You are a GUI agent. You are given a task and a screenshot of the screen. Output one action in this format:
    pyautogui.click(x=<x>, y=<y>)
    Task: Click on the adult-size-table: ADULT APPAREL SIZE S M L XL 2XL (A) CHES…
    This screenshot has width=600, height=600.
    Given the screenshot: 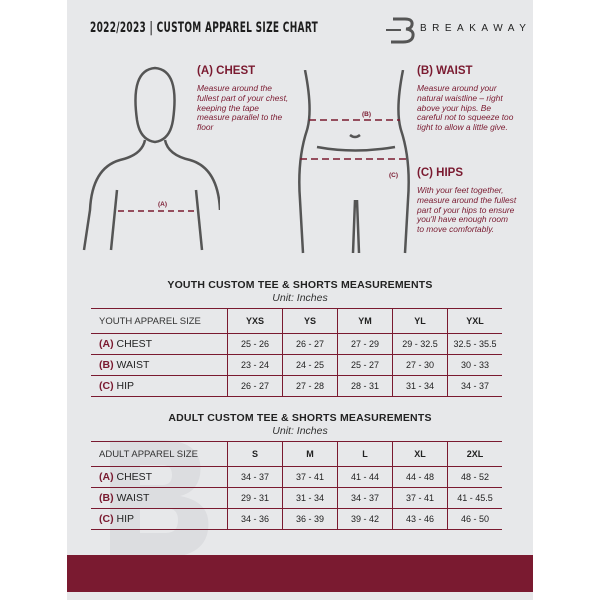 What is the action you would take?
    pyautogui.click(x=296, y=485)
    